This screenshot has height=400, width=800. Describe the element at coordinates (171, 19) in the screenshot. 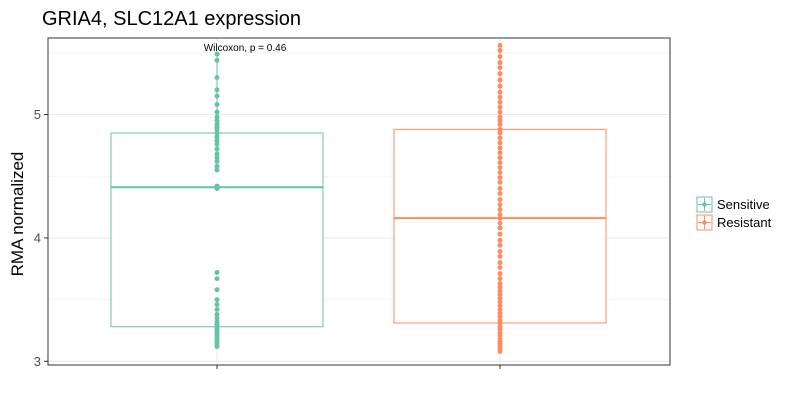

I see `chart-title: GRIA4, SLC12A1 expression` at that location.